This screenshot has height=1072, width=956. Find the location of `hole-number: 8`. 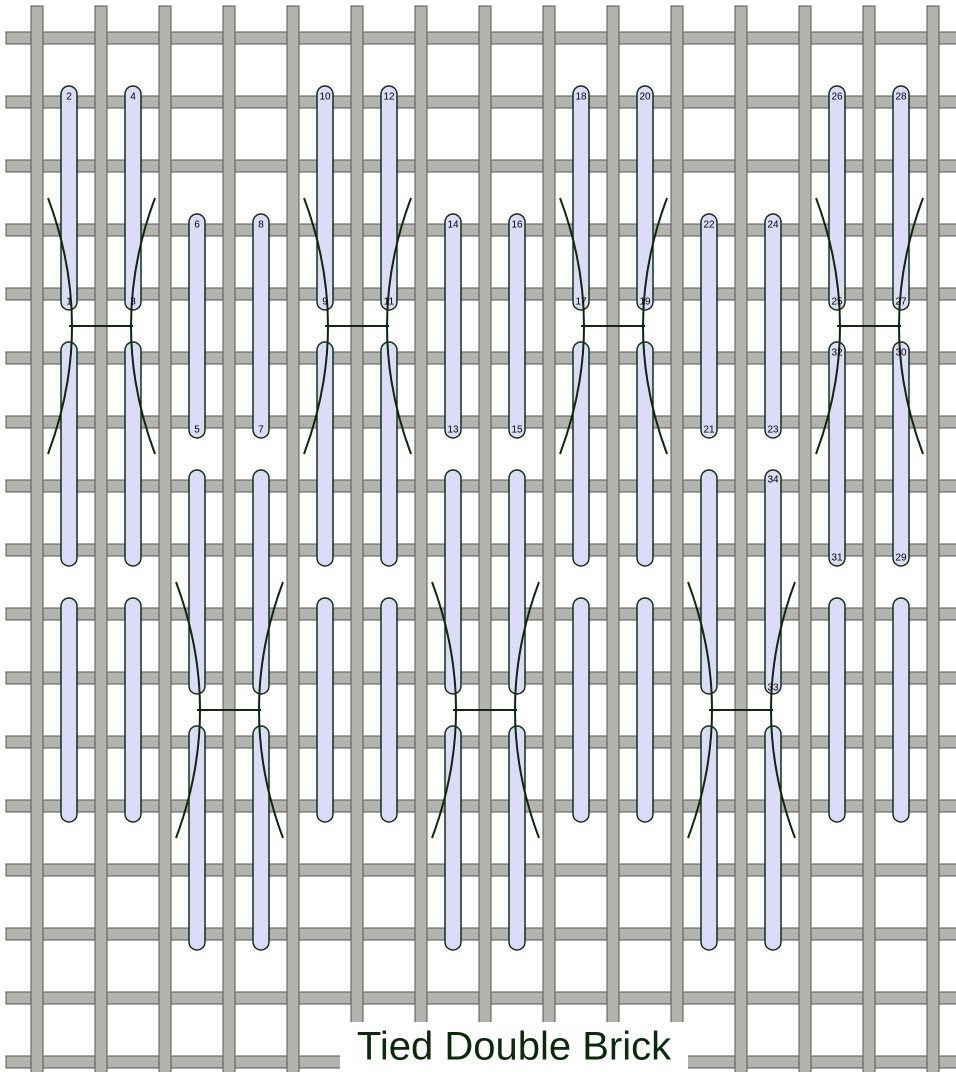

hole-number: 8 is located at coordinates (261, 225).